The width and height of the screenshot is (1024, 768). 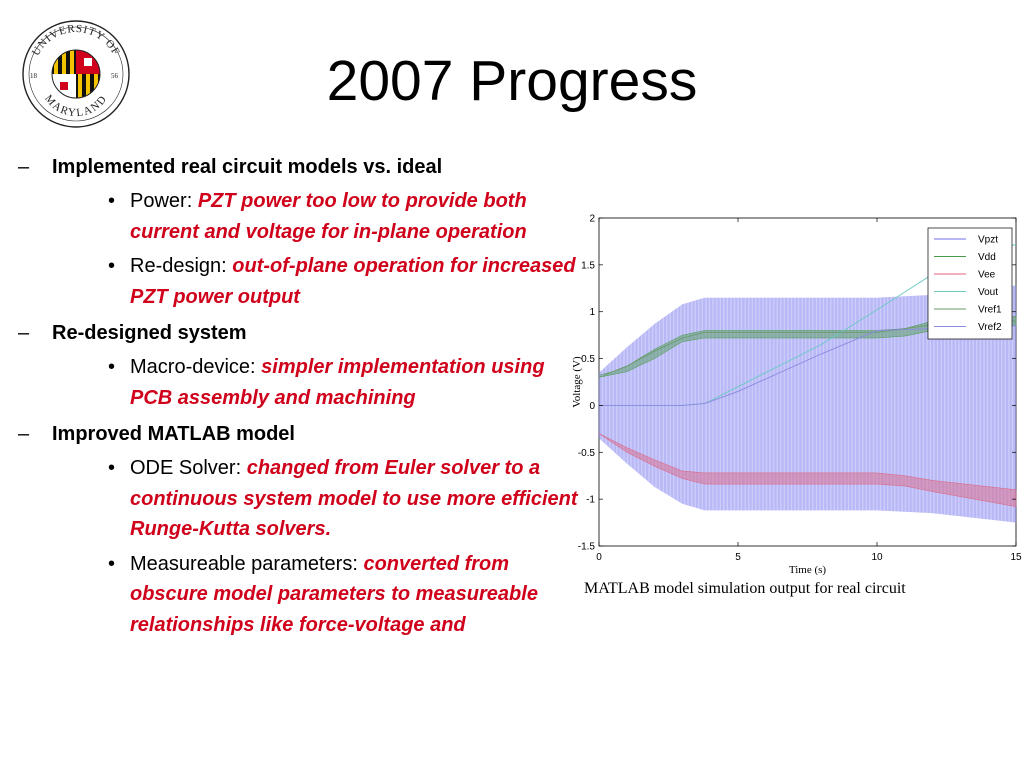 I want to click on y-tick-label: 0.5, so click(x=588, y=359).